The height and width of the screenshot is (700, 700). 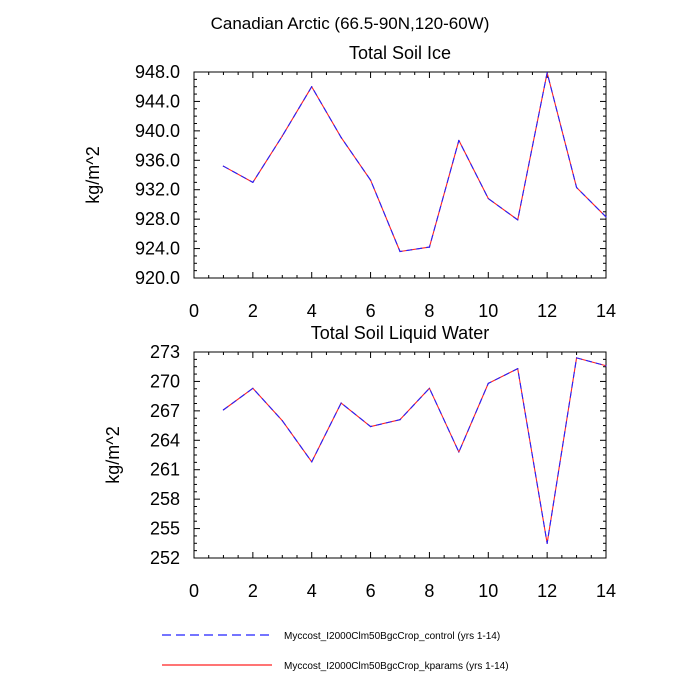 I want to click on y-tick-label: 255, so click(x=165, y=529).